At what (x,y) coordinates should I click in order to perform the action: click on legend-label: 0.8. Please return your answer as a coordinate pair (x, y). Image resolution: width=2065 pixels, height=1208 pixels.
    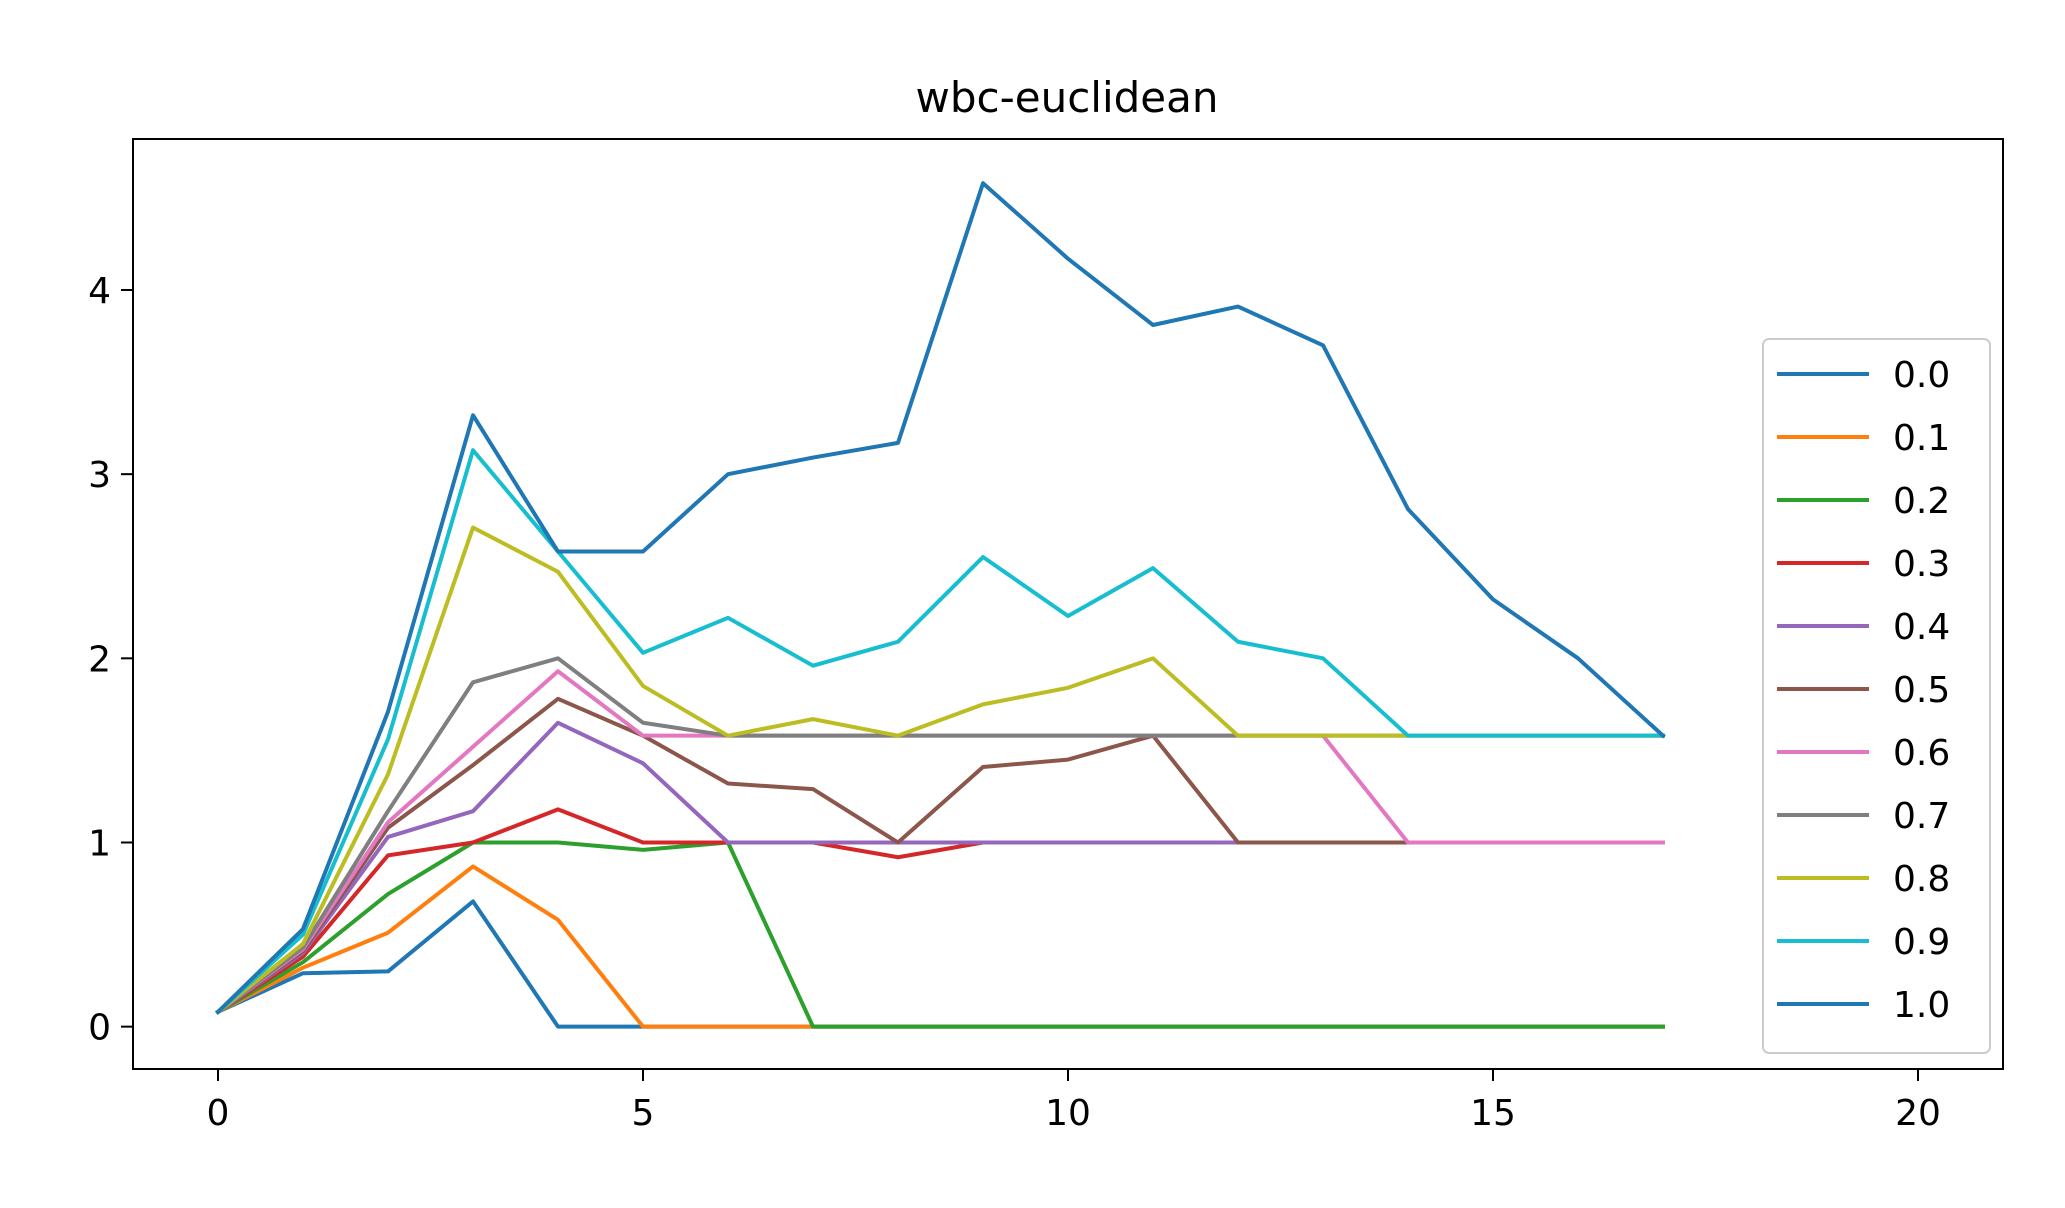
    Looking at the image, I should click on (1921, 879).